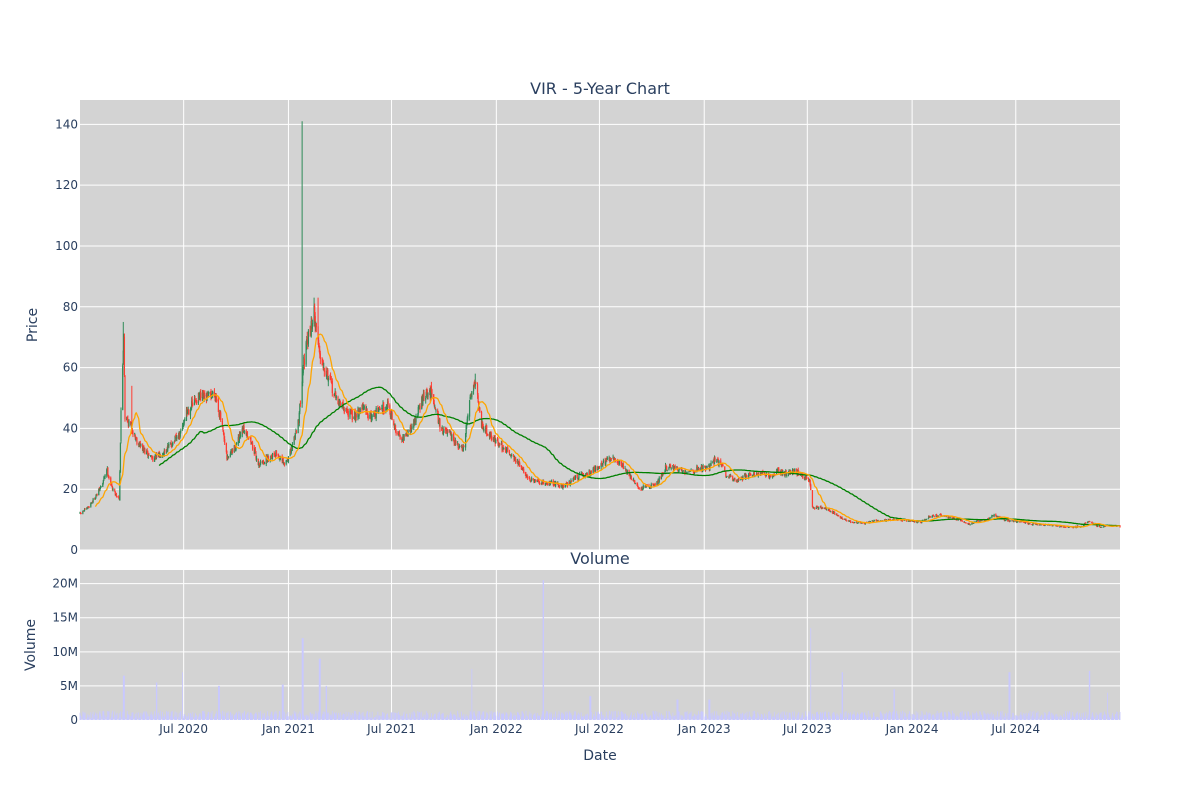 This screenshot has height=804, width=1200. Describe the element at coordinates (65, 584) in the screenshot. I see `volume-y-tick-label: 20M` at that location.